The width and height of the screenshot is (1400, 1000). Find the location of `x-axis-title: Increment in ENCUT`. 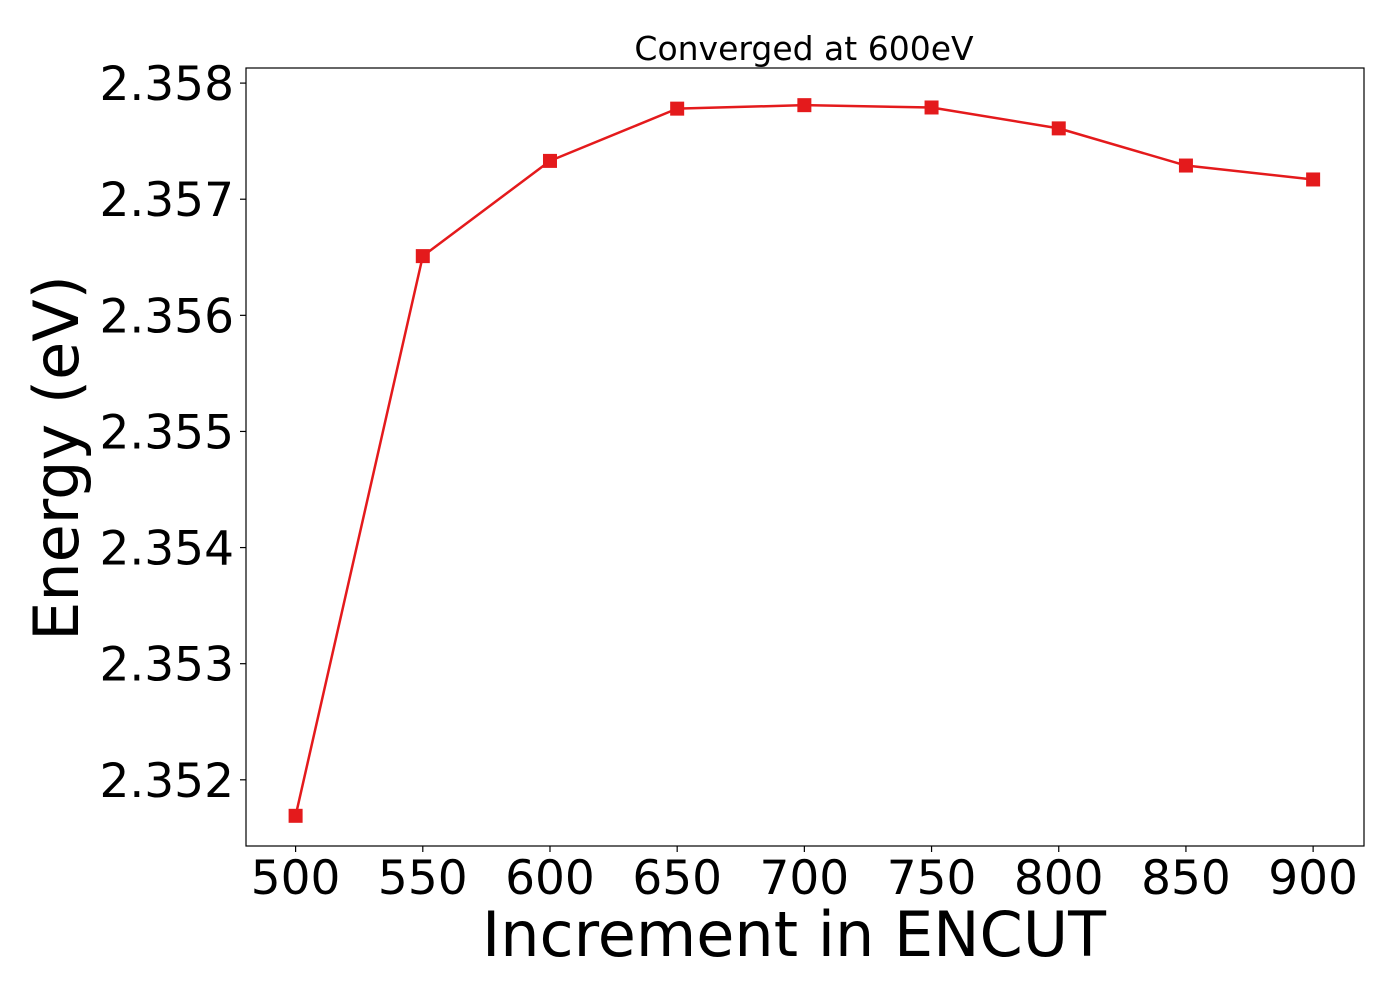

x-axis-title: Increment in ENCUT is located at coordinates (794, 934).